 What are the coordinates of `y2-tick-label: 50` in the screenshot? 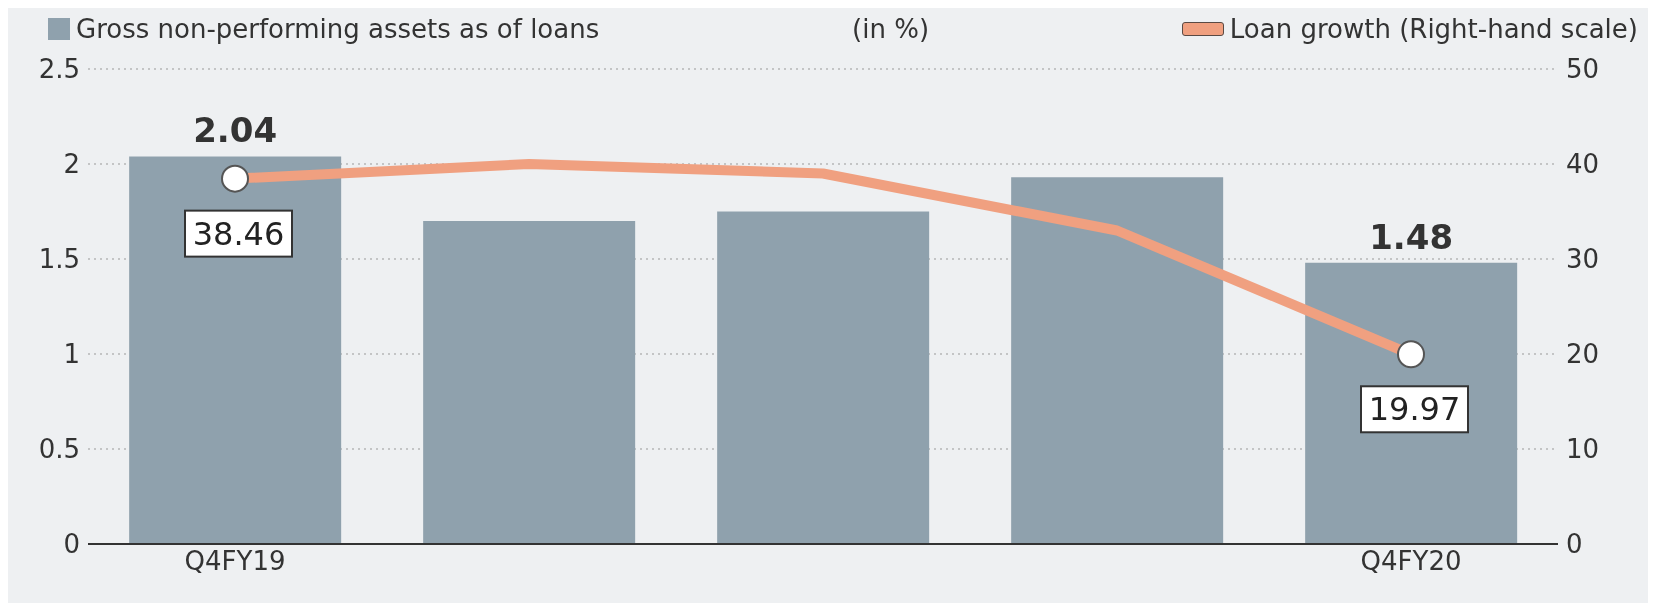 It's located at (1583, 69).